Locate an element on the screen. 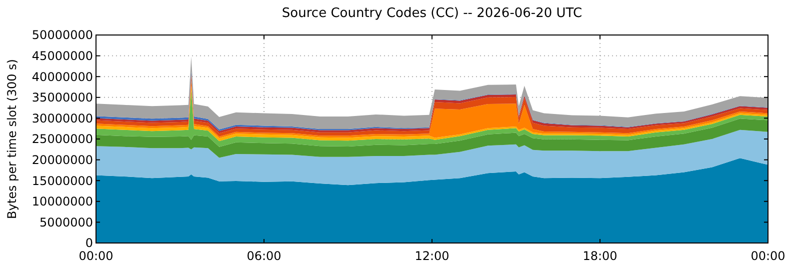 This screenshot has width=790, height=267. y-tick-label: 25000000 is located at coordinates (62, 139).